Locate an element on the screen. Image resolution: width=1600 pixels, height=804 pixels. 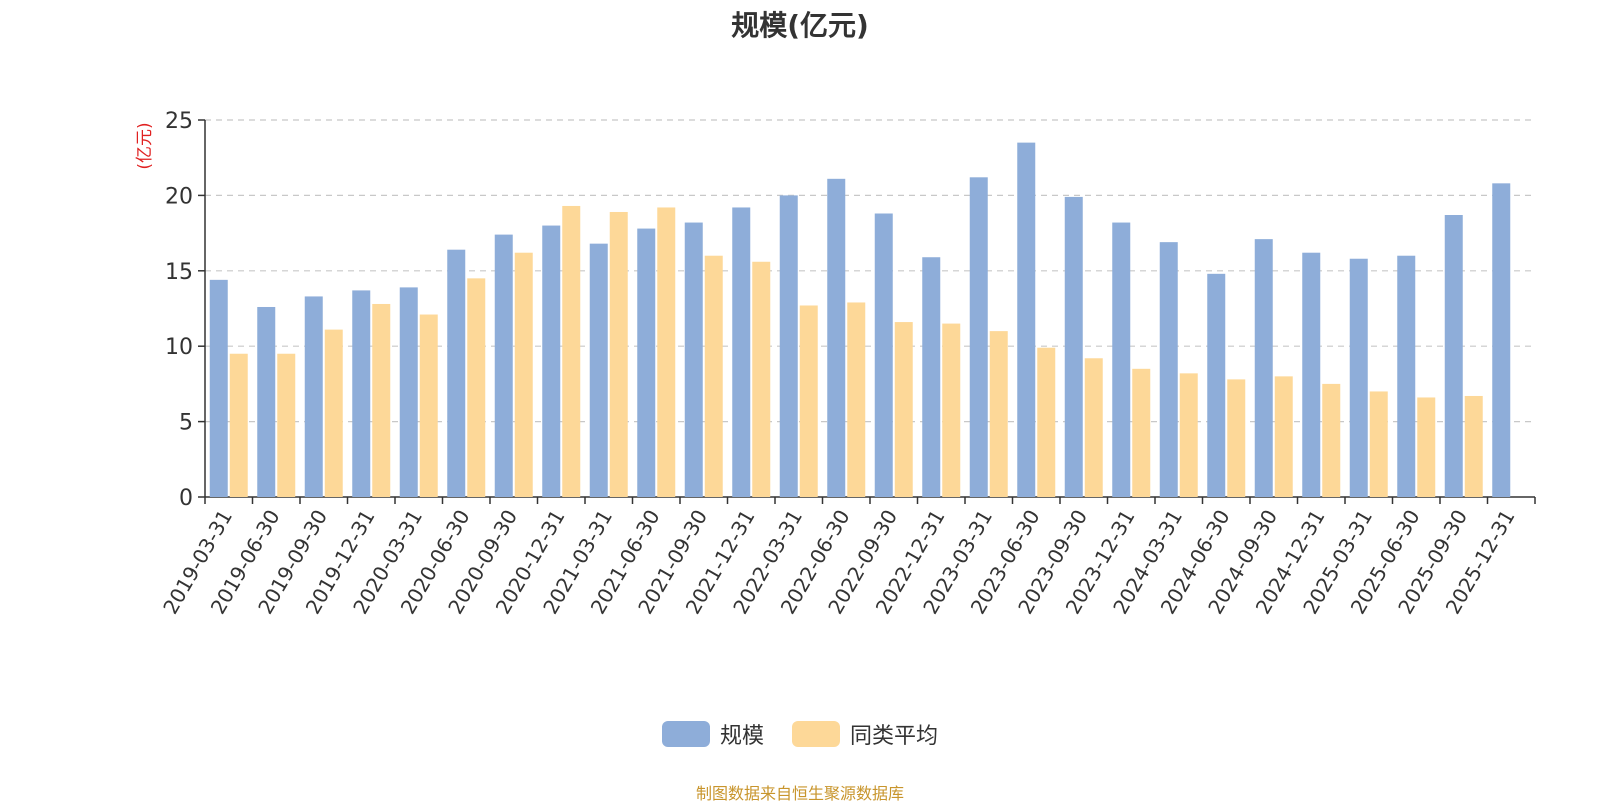
legend-label-scale: 规模 is located at coordinates (741, 736).